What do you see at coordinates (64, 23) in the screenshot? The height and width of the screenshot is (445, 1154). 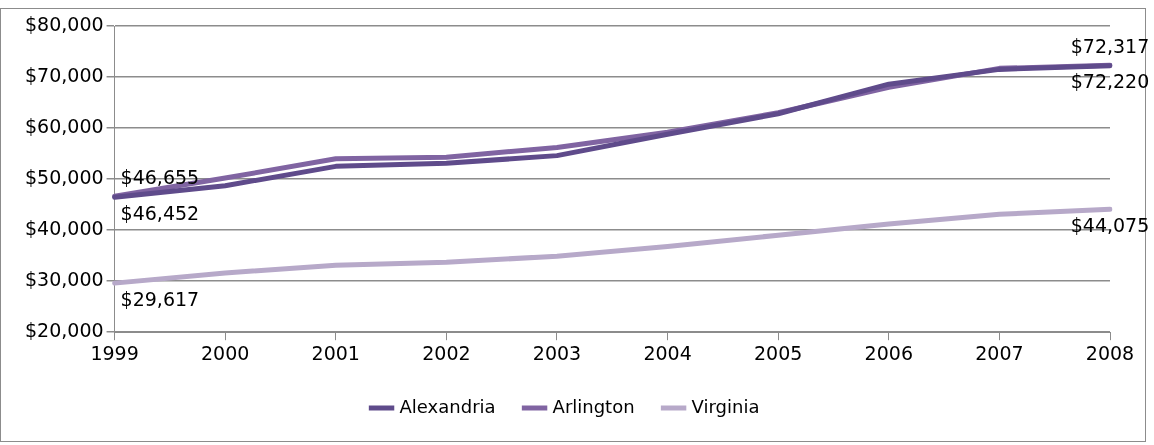 I see `y-tick-label: $80,000` at bounding box center [64, 23].